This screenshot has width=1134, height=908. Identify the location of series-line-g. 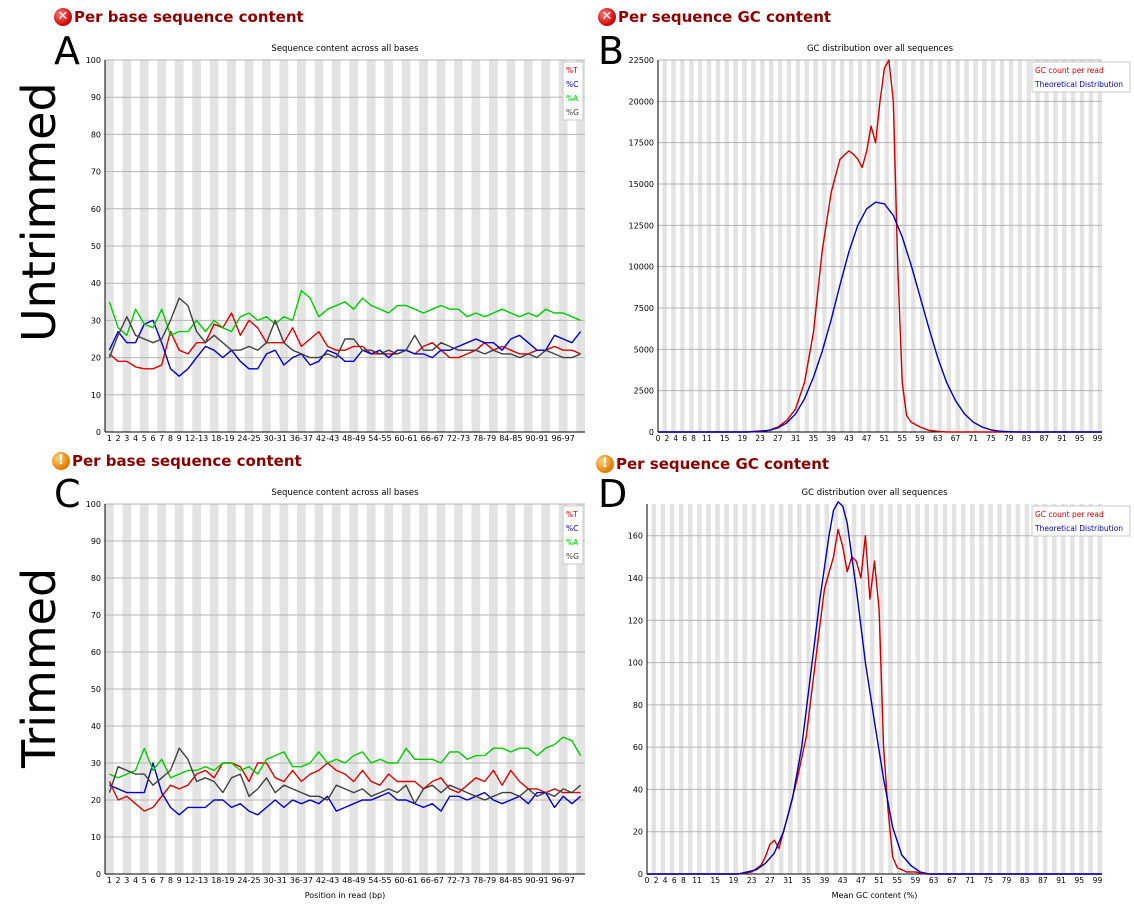
(345, 776).